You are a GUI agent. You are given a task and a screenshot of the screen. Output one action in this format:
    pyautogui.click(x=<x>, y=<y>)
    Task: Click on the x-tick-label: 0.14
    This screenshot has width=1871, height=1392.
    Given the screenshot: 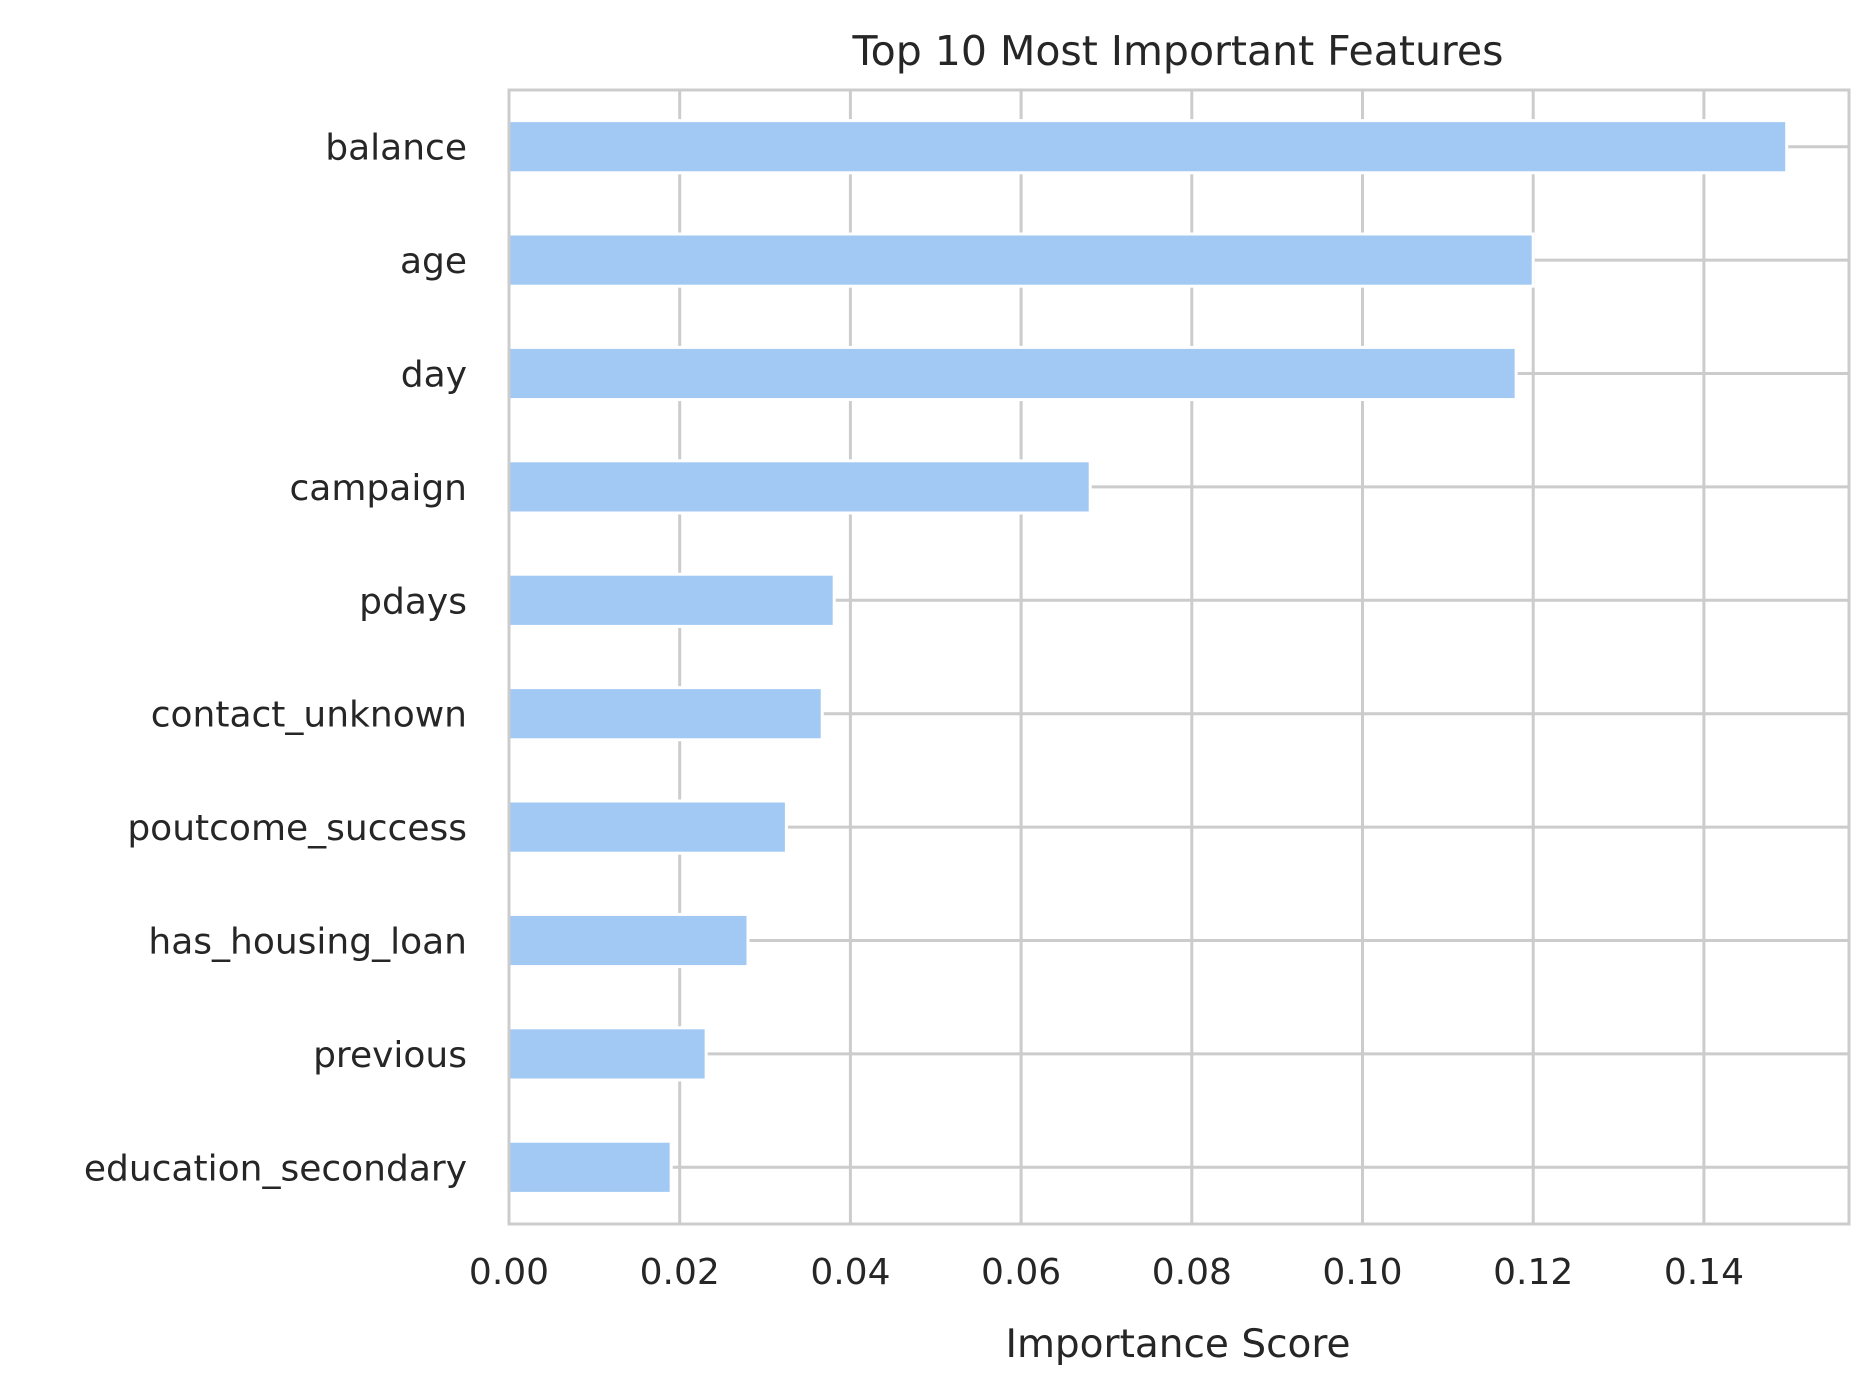 What is the action you would take?
    pyautogui.click(x=1704, y=1272)
    